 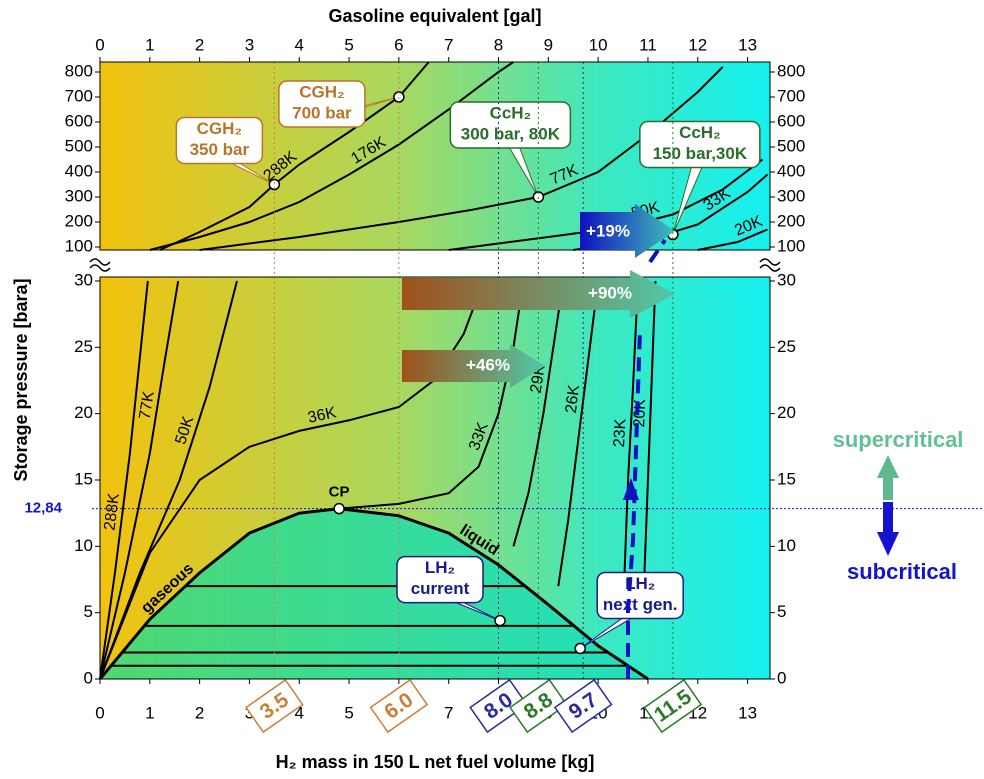 What do you see at coordinates (299, 44) in the screenshot?
I see `x-tick-label: 4` at bounding box center [299, 44].